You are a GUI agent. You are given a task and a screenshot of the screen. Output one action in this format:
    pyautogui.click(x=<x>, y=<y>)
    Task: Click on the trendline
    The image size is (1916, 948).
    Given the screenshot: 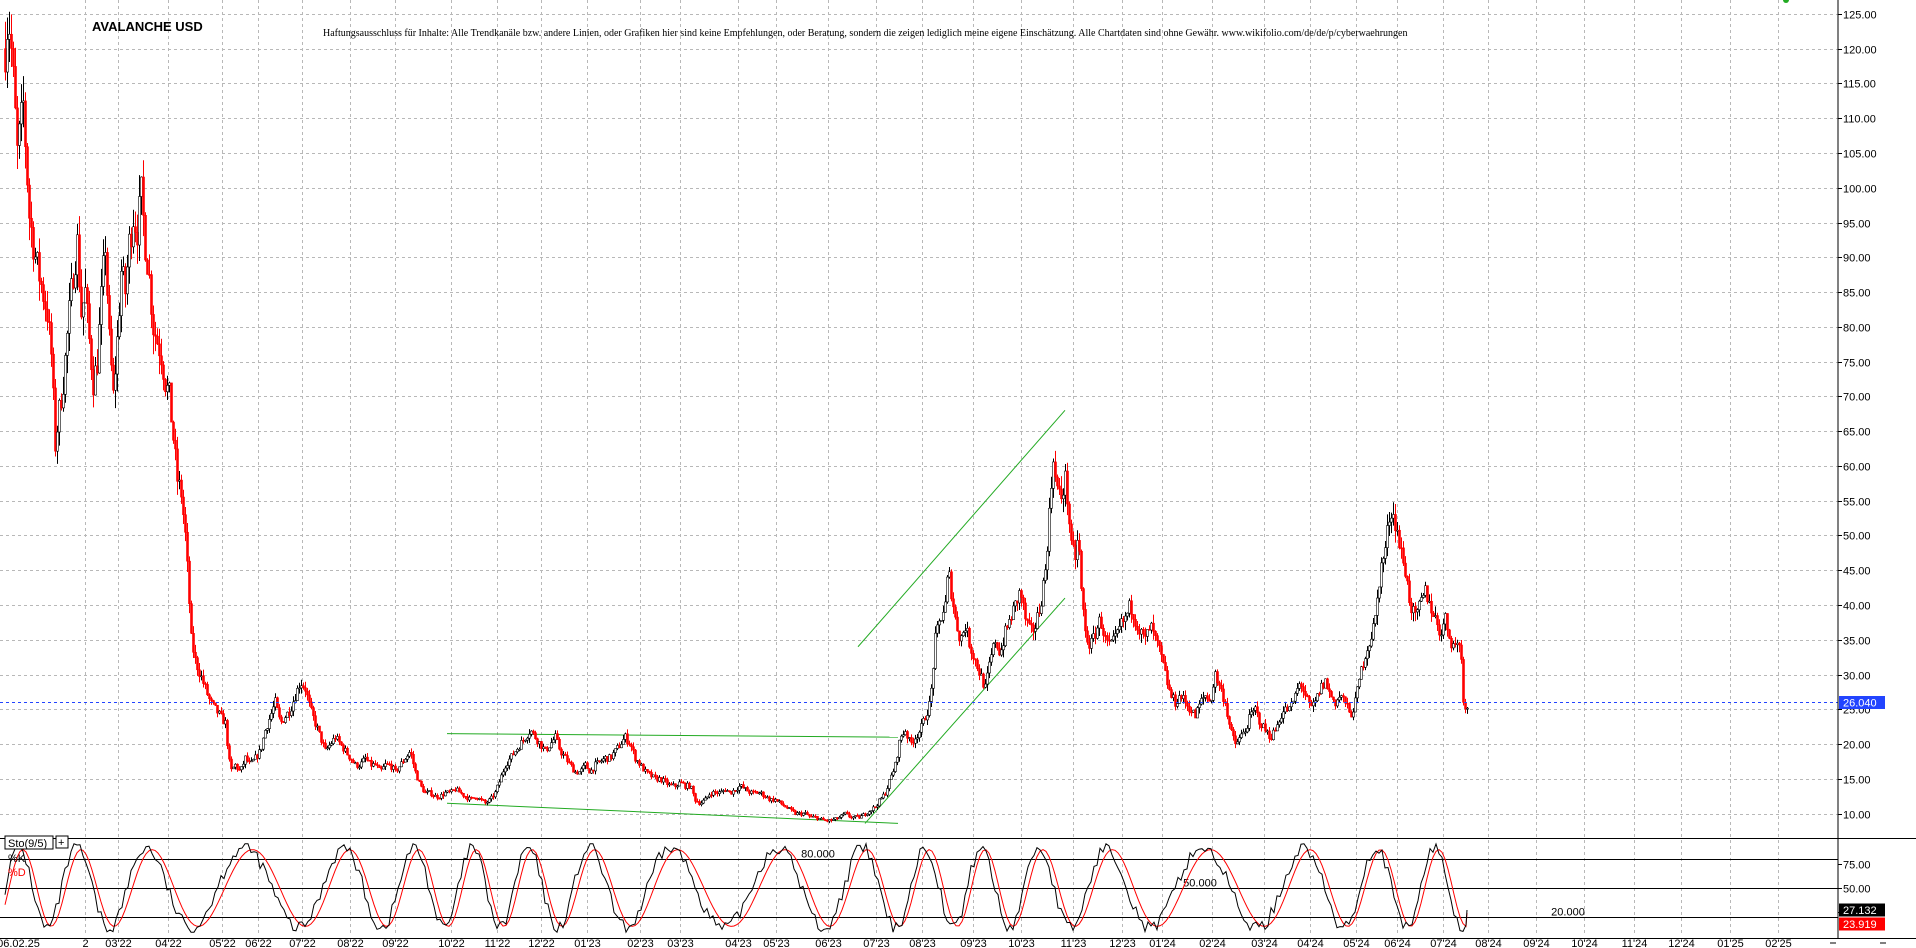 What is the action you would take?
    pyautogui.click(x=965, y=710)
    